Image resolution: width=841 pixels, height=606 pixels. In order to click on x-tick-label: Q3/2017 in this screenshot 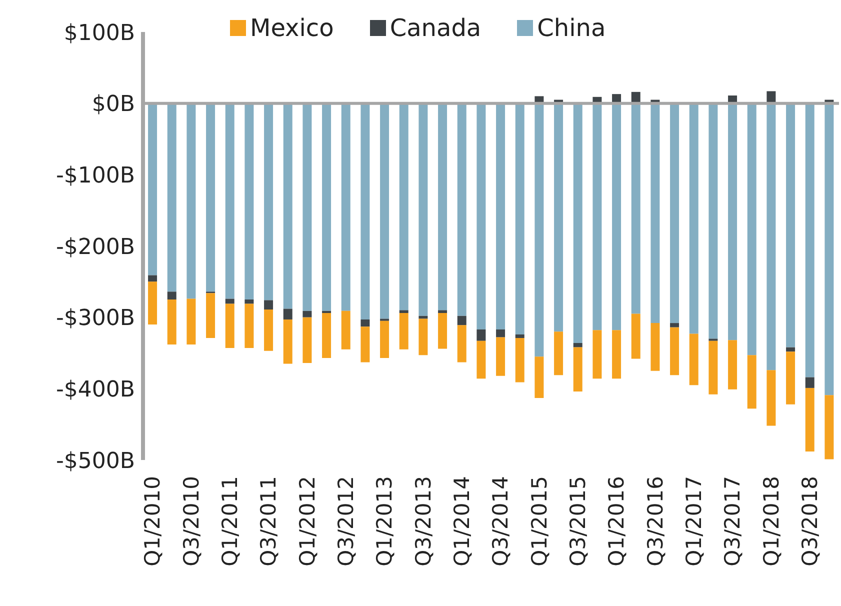, I will do `click(732, 521)`.